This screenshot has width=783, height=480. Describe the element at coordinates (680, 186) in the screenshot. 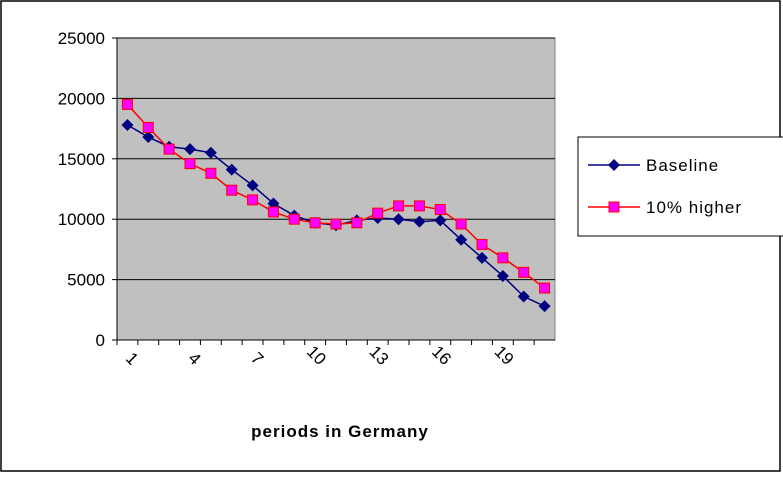

I see `legend-box` at that location.